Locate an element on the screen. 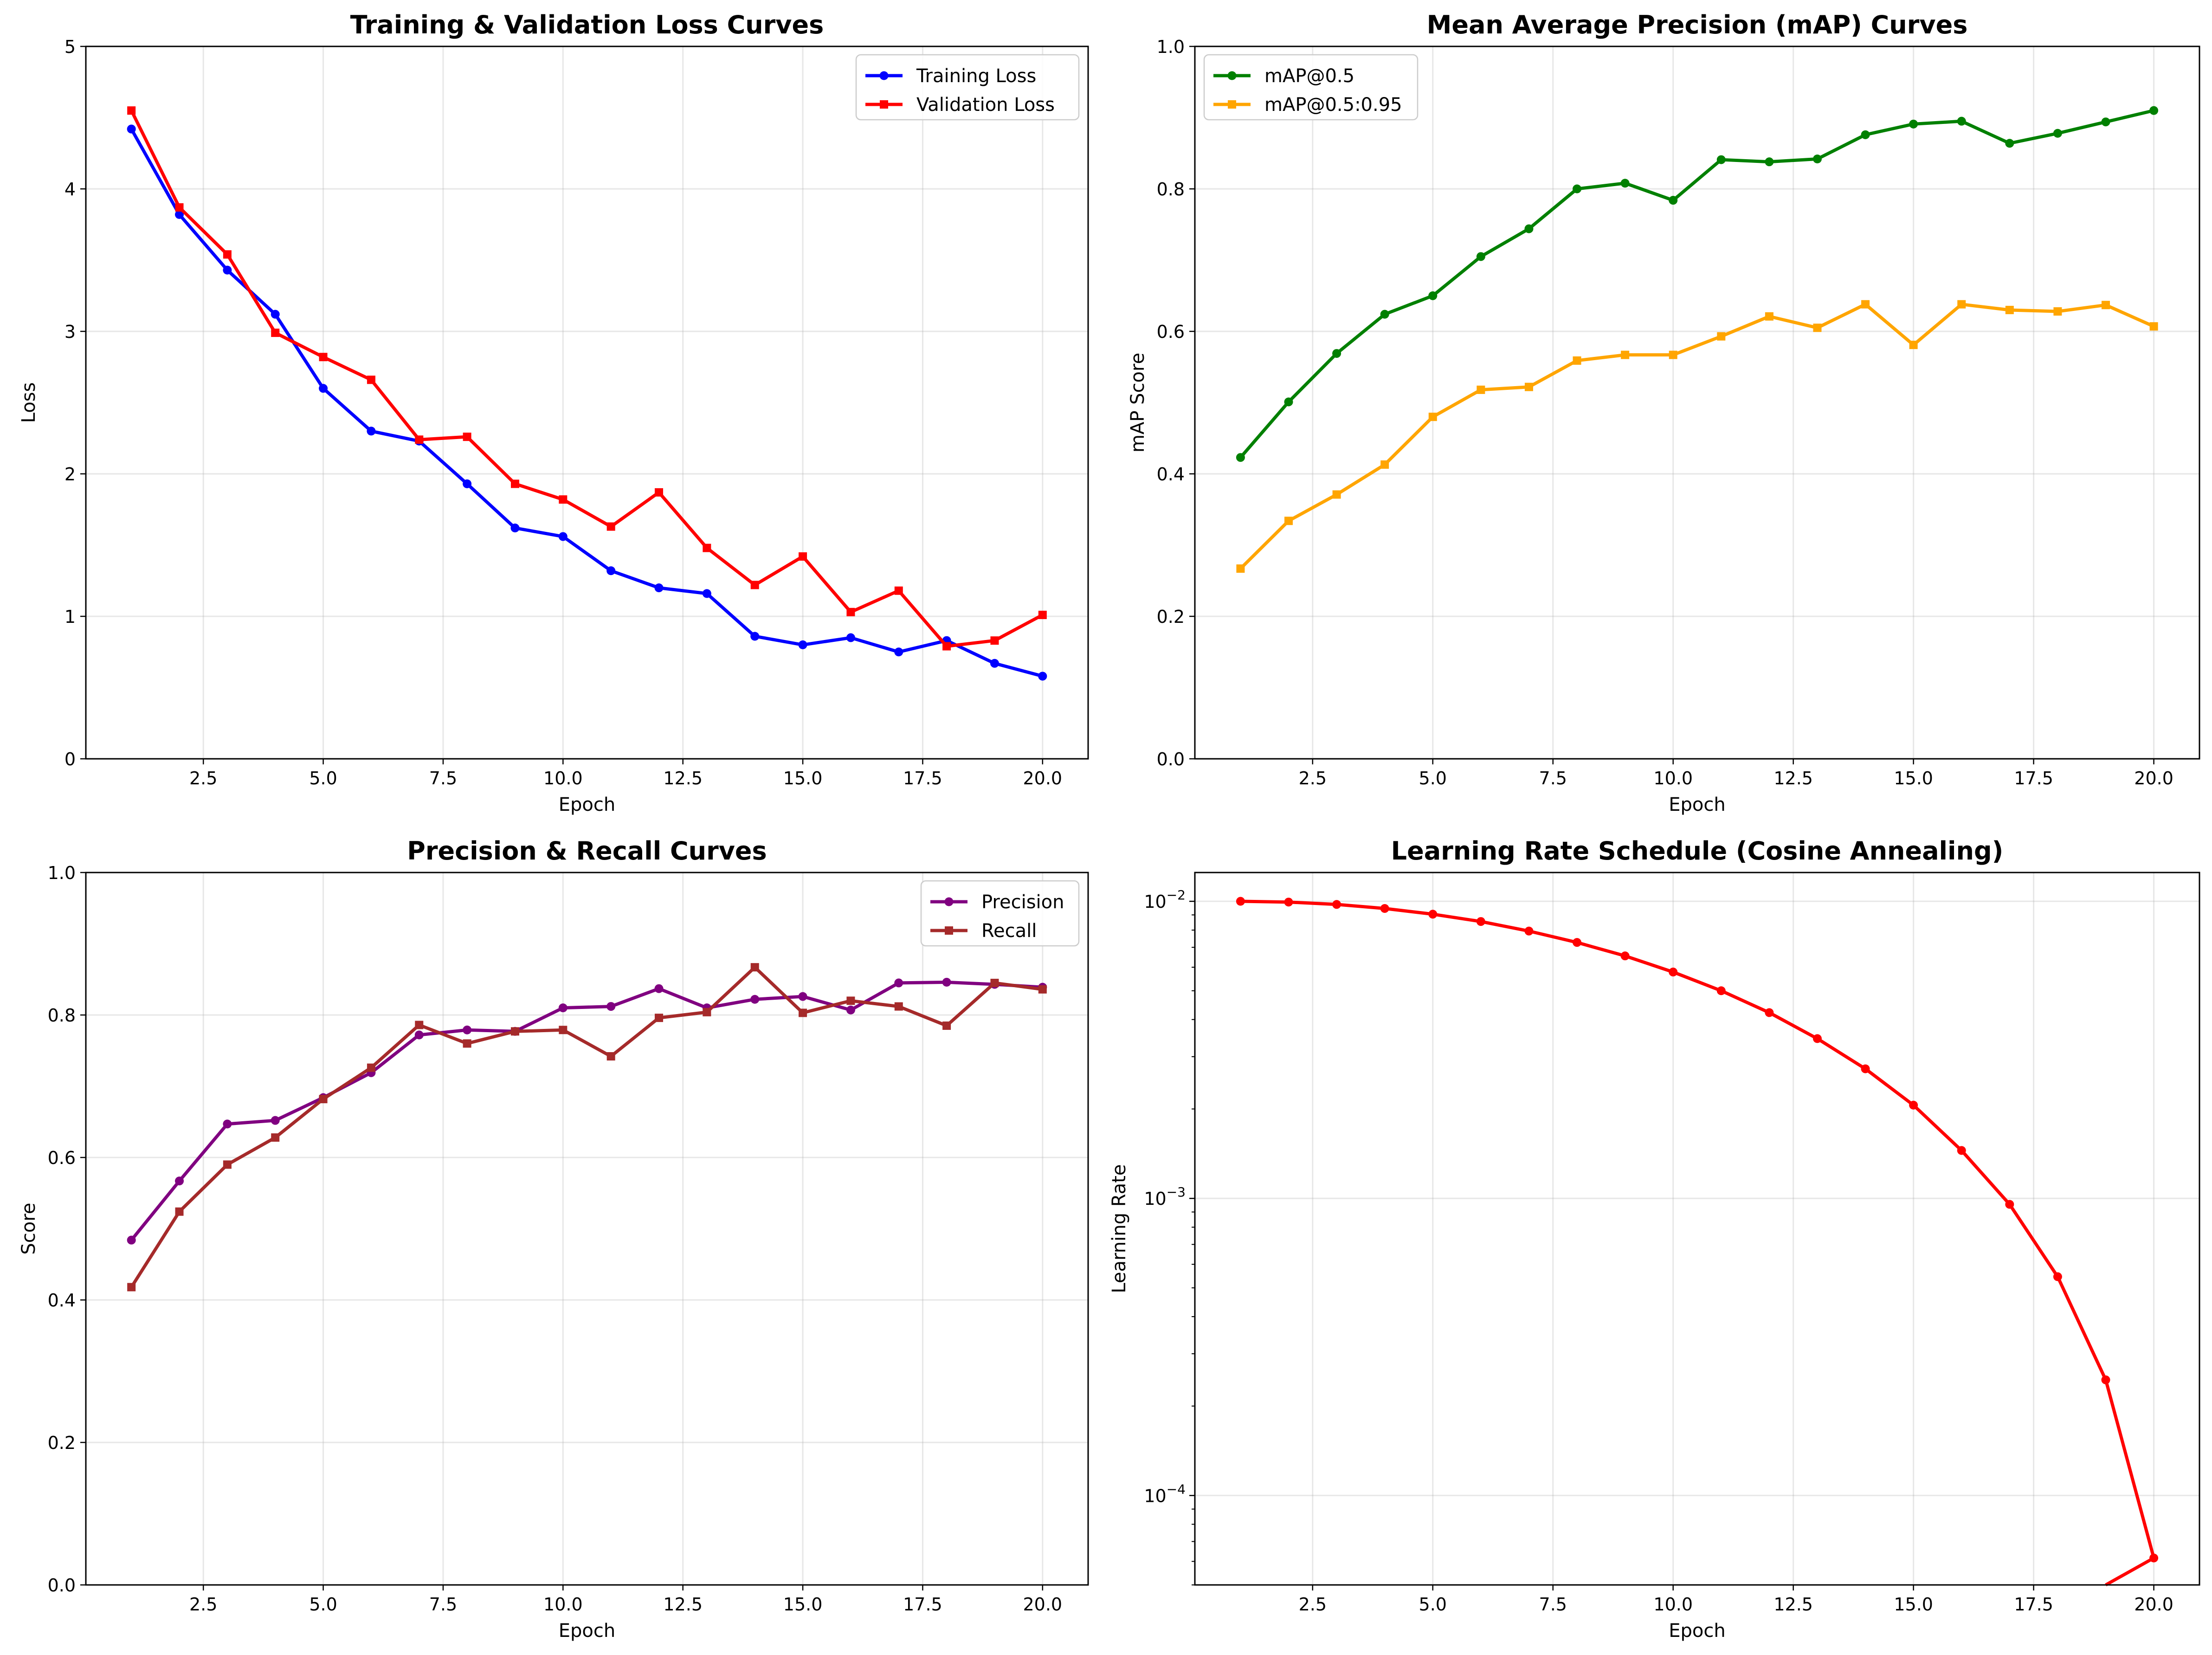 The height and width of the screenshot is (1655, 2212). legend-entry: Training Loss is located at coordinates (976, 76).